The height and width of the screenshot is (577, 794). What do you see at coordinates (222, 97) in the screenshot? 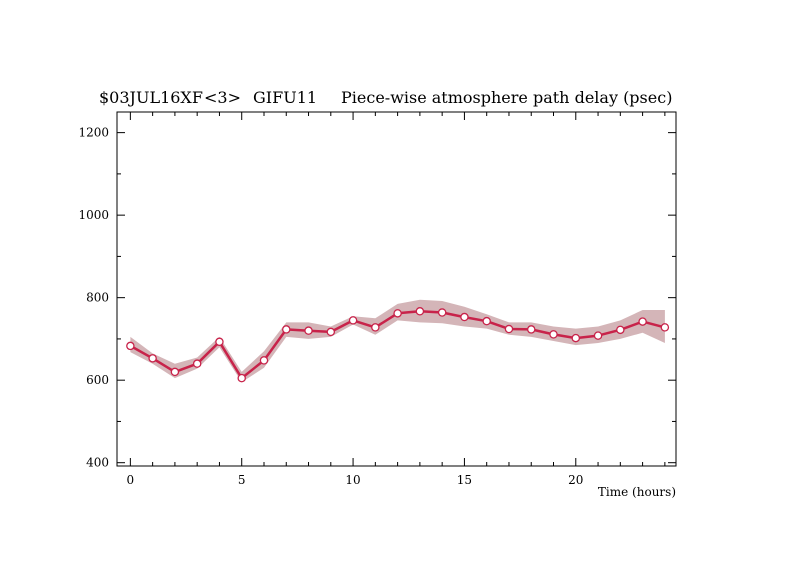
I see `chart-title-index: <3>` at bounding box center [222, 97].